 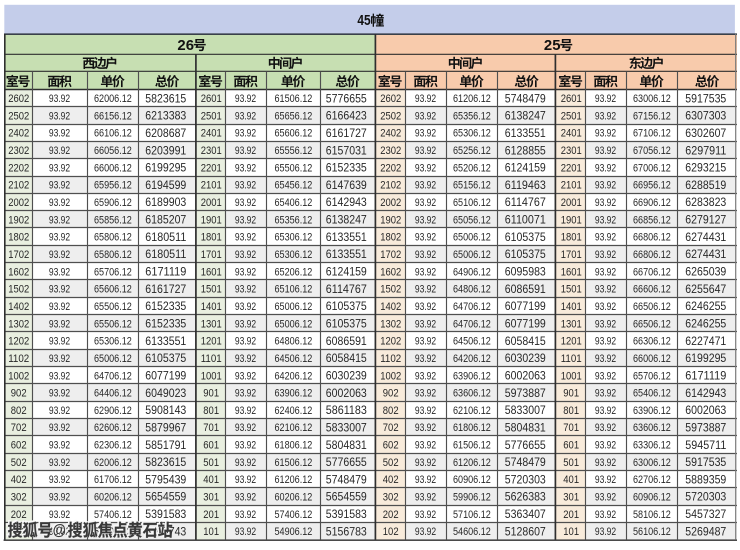 I want to click on svg-text: 1102, so click(x=390, y=359).